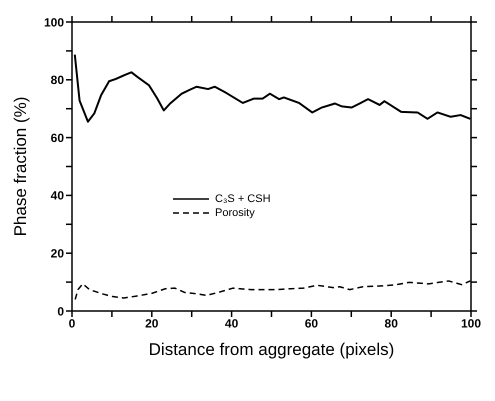 The width and height of the screenshot is (495, 401). Describe the element at coordinates (152, 323) in the screenshot. I see `x-tick-label: 20` at that location.